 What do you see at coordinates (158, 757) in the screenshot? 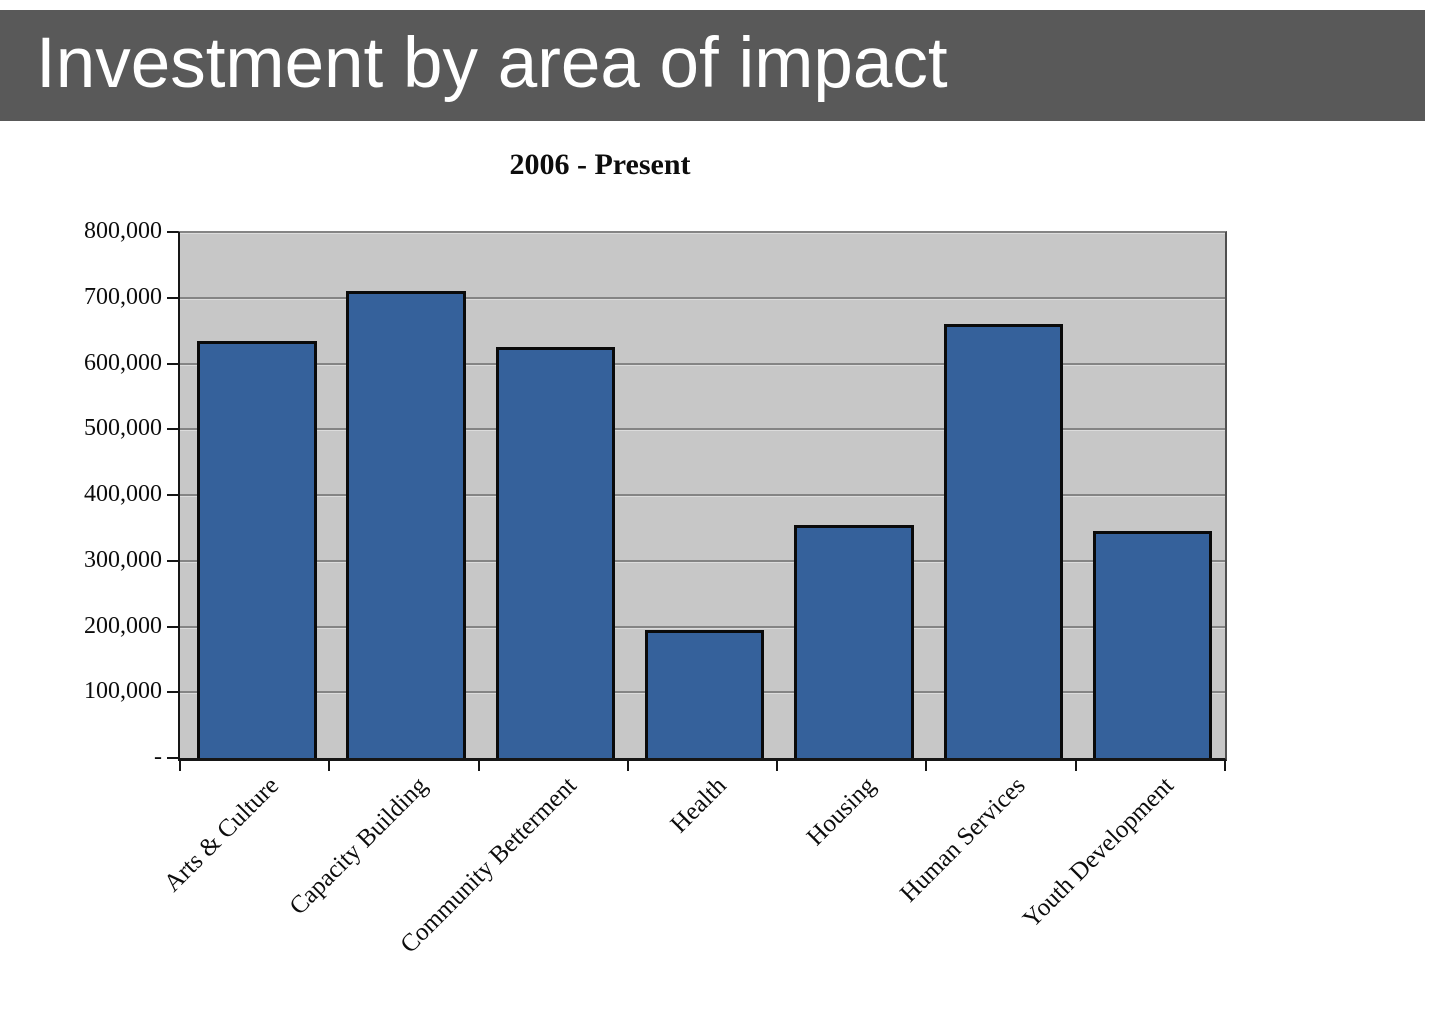
I see `y-tick-label: -` at bounding box center [158, 757].